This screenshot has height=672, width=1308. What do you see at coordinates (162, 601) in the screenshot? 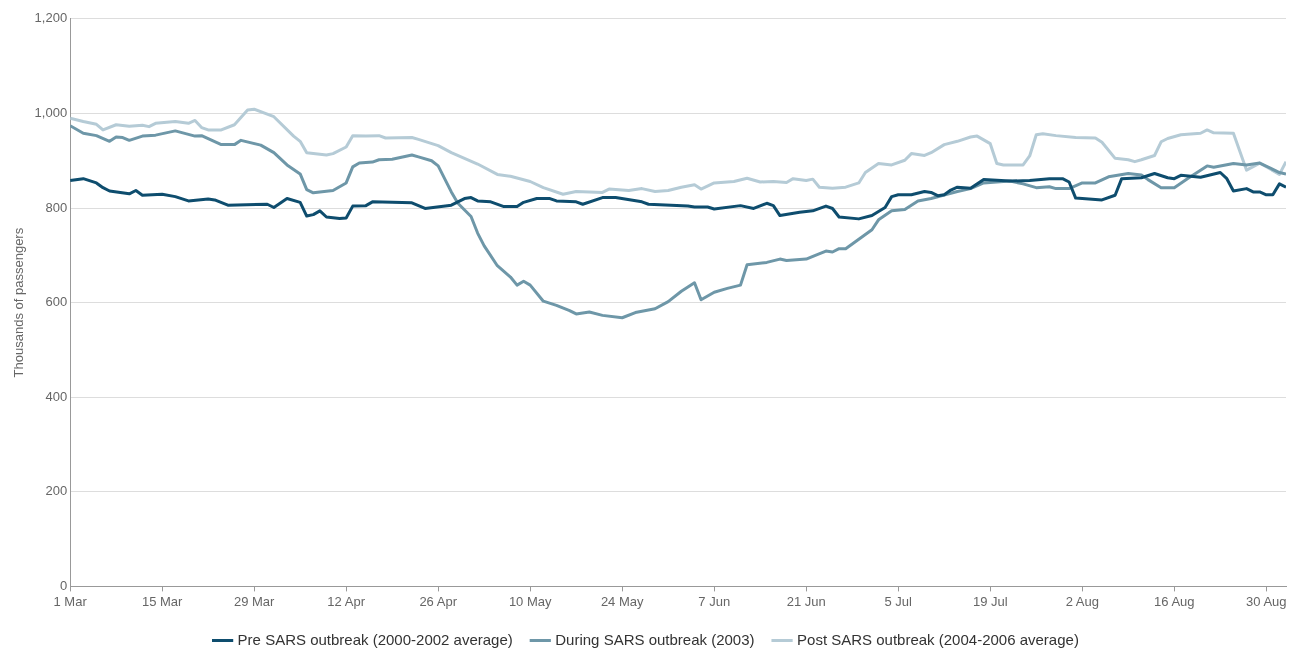
I see `x-tick-label: 15 Mar` at bounding box center [162, 601].